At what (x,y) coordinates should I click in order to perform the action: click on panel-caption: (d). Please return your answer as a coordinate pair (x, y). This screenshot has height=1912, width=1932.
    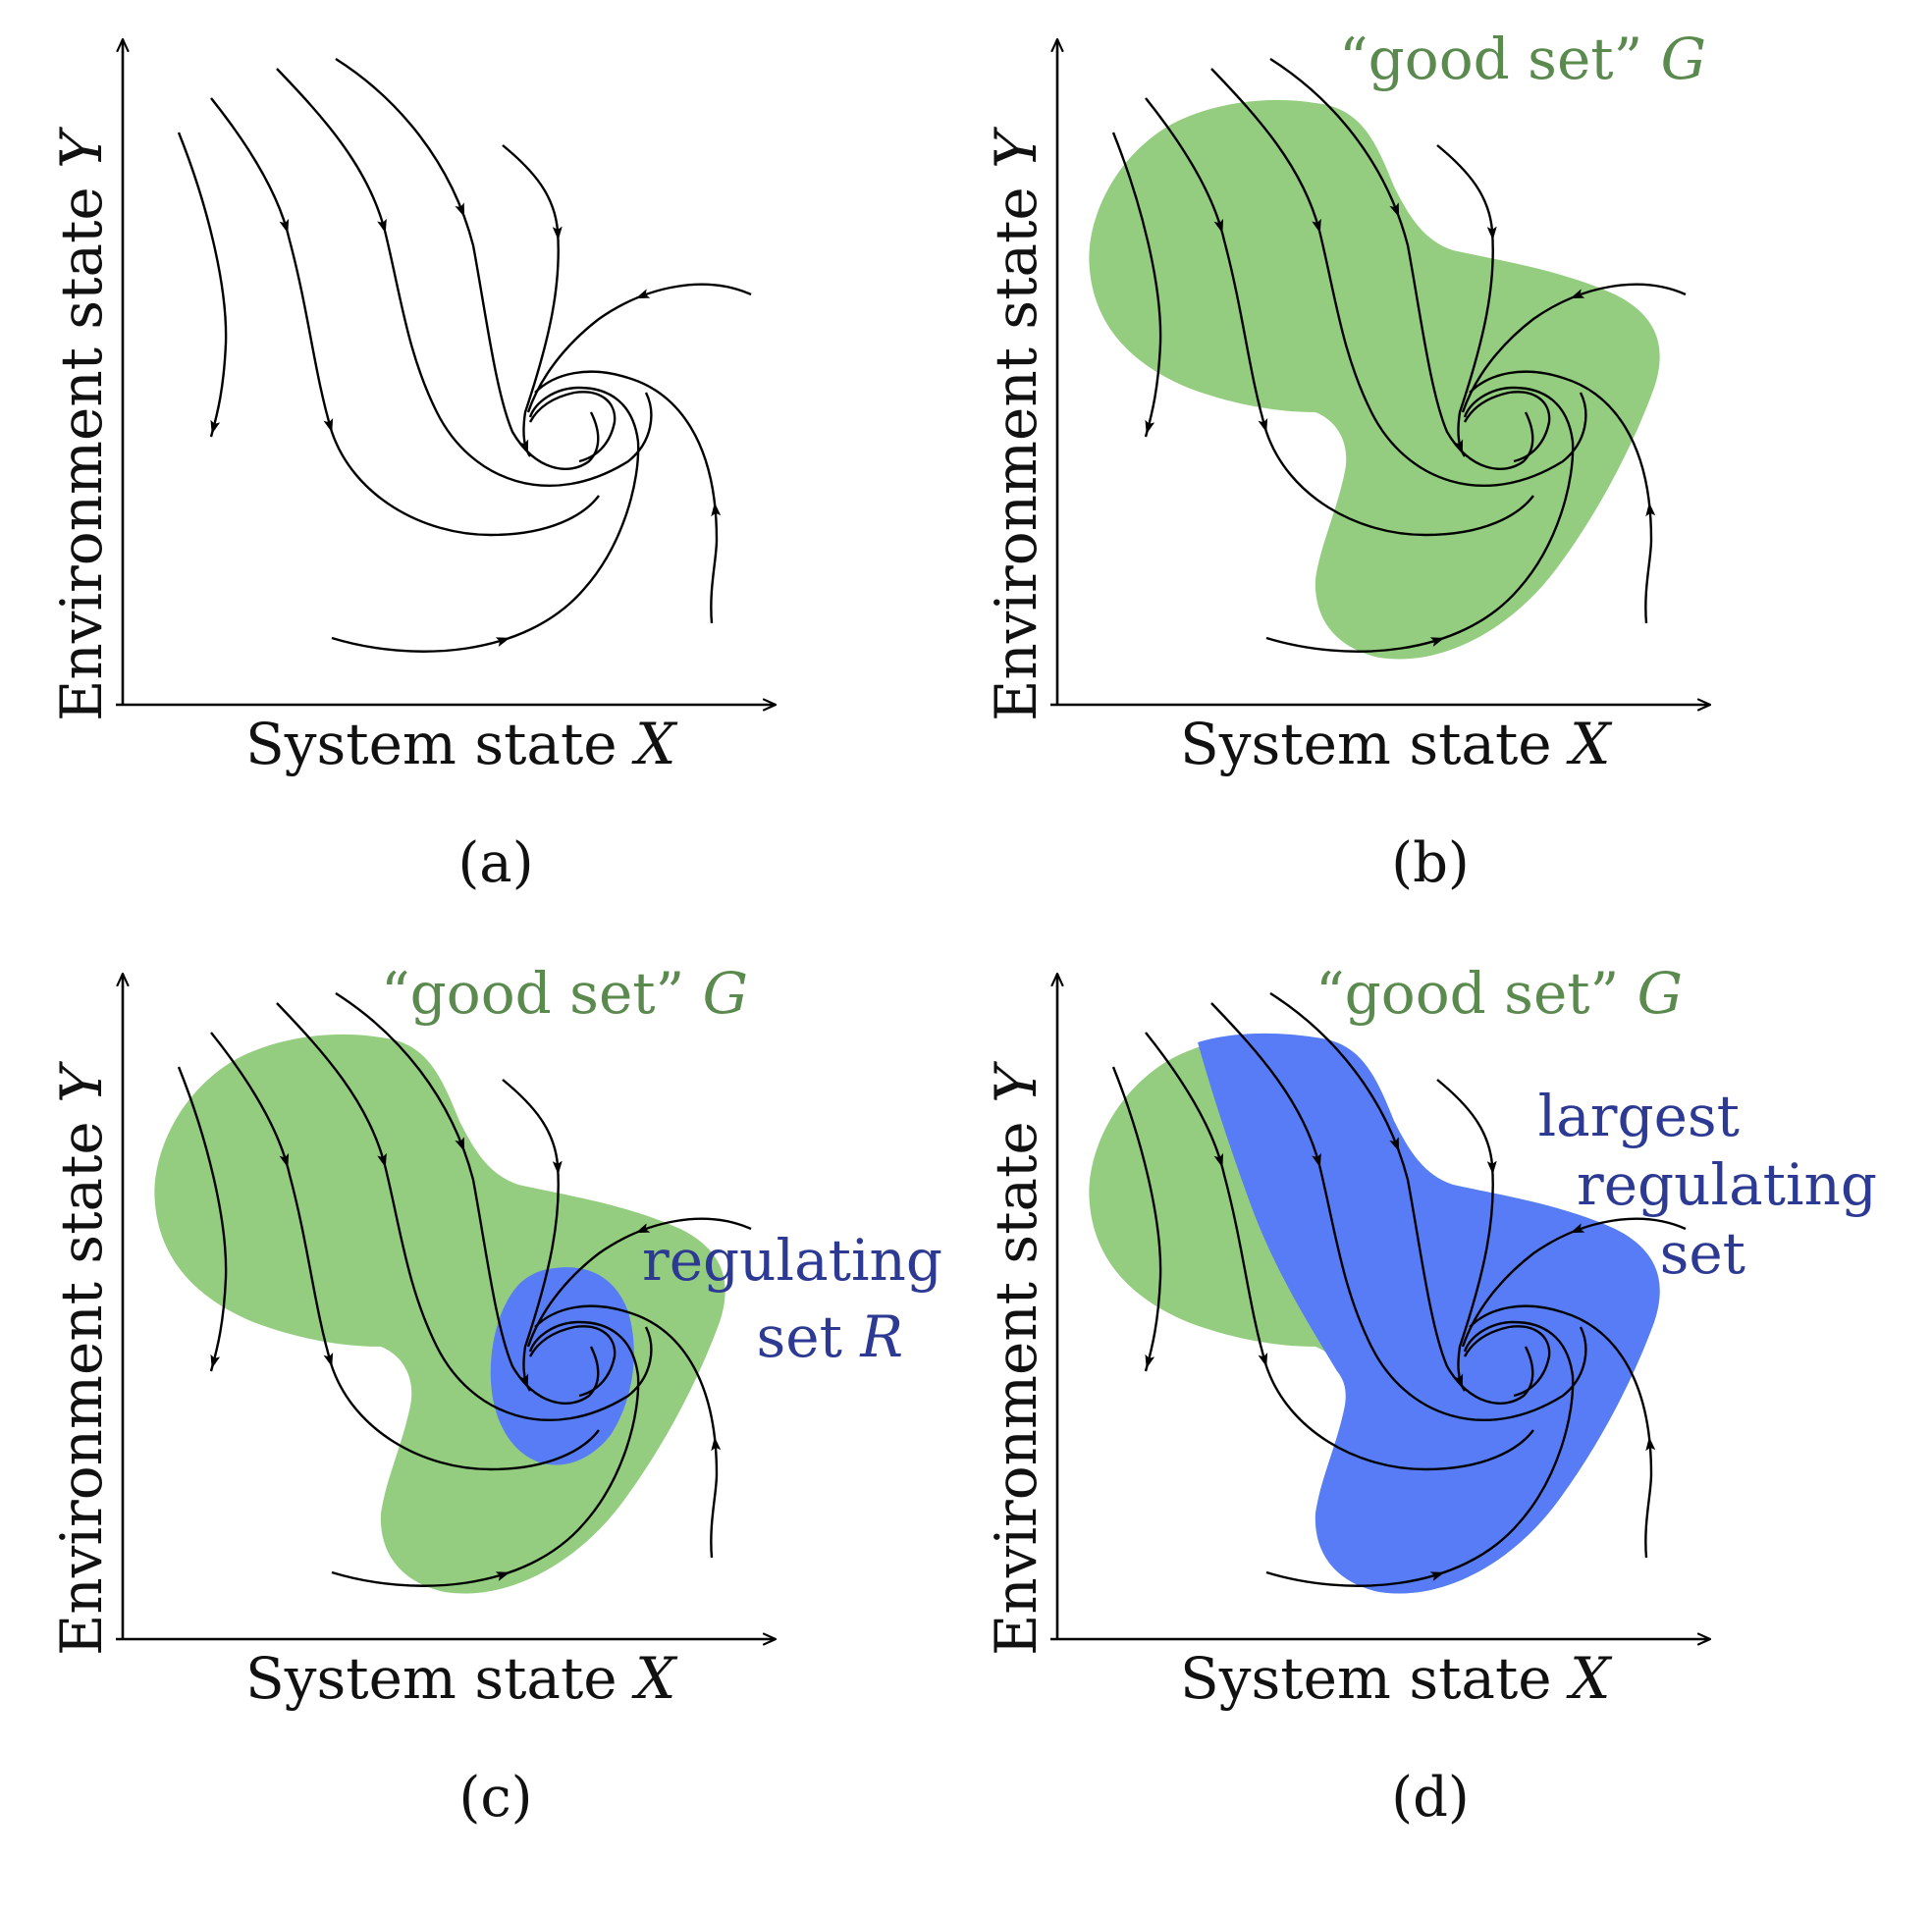
    Looking at the image, I should click on (1430, 1798).